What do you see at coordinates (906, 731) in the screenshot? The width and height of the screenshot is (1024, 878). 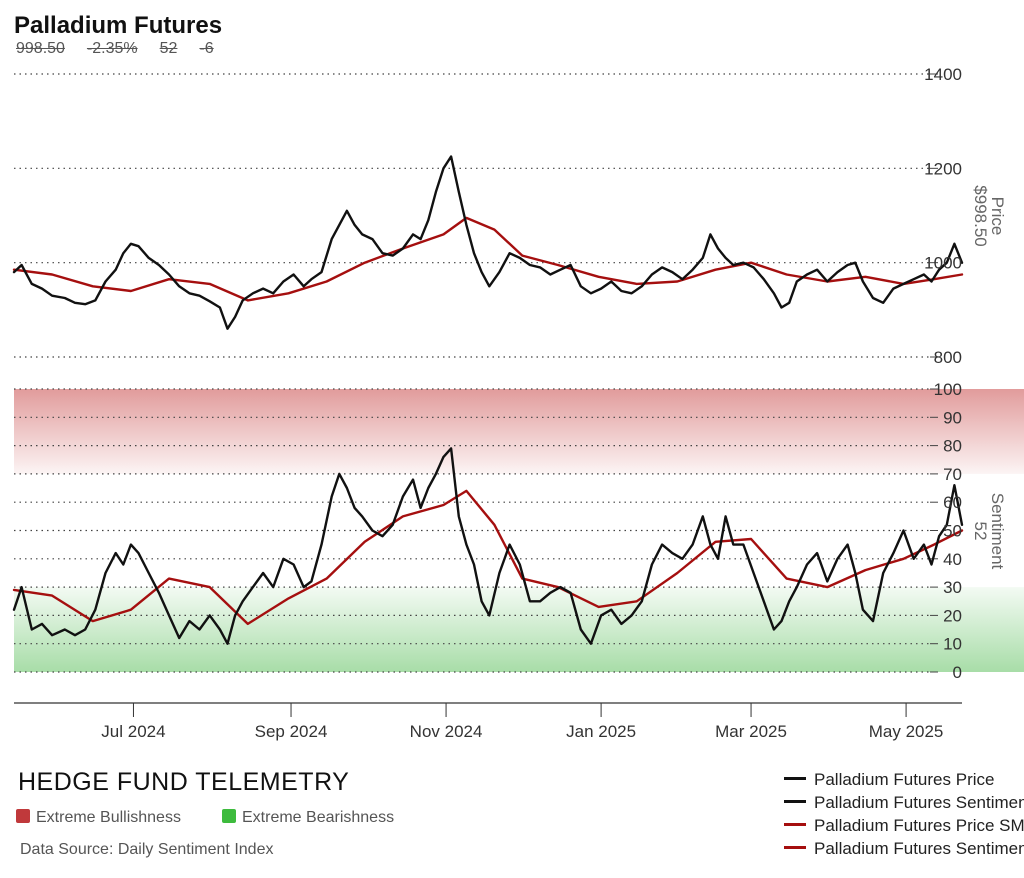 I see `x-tick-label: May 2025` at bounding box center [906, 731].